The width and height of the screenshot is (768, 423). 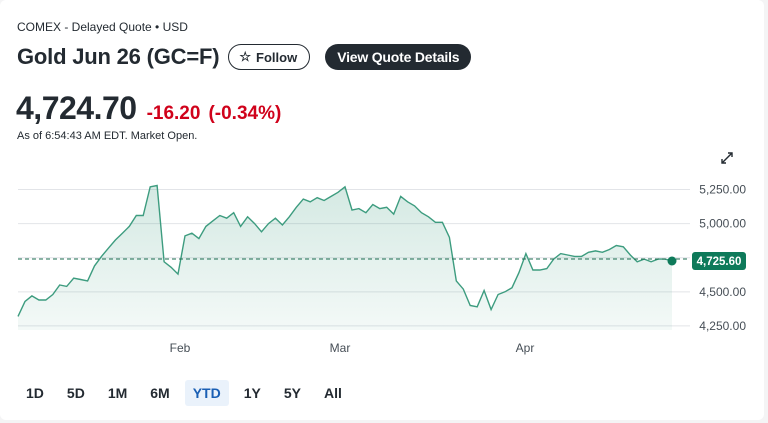 What do you see at coordinates (292, 393) in the screenshot?
I see `range-tab-5y: 5Y` at bounding box center [292, 393].